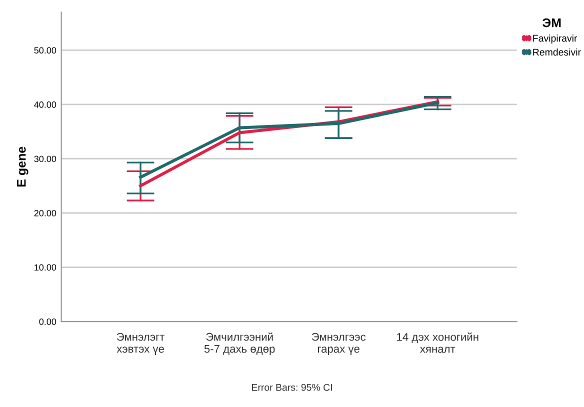  Describe the element at coordinates (555, 39) in the screenshot. I see `legend-label: Favipiravir` at that location.